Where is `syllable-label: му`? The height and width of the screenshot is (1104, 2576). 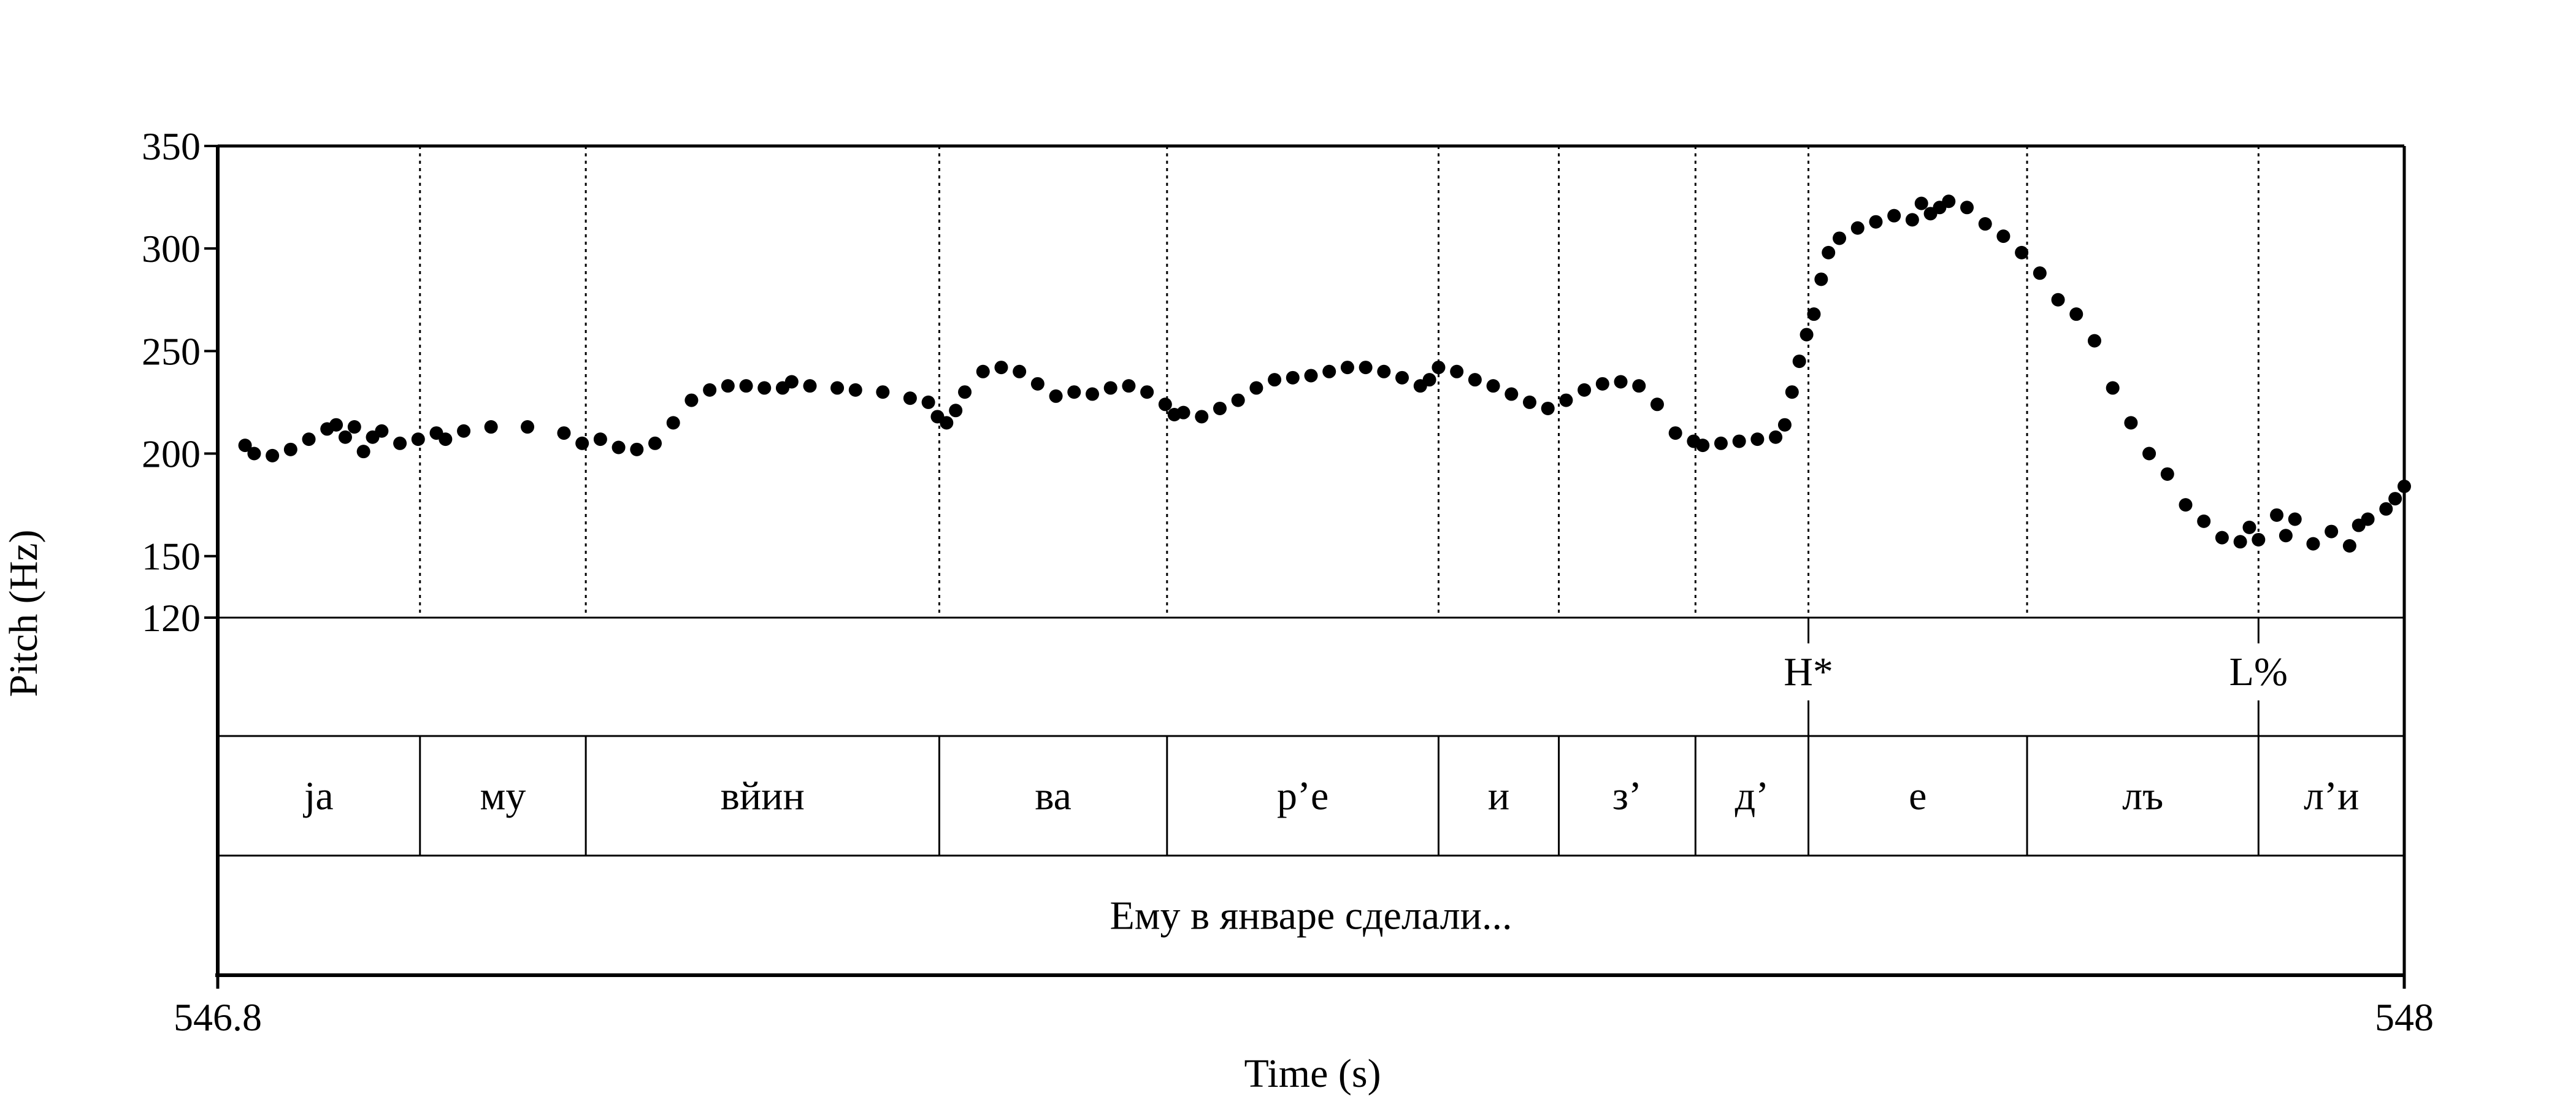
syllable-label: му is located at coordinates (503, 796).